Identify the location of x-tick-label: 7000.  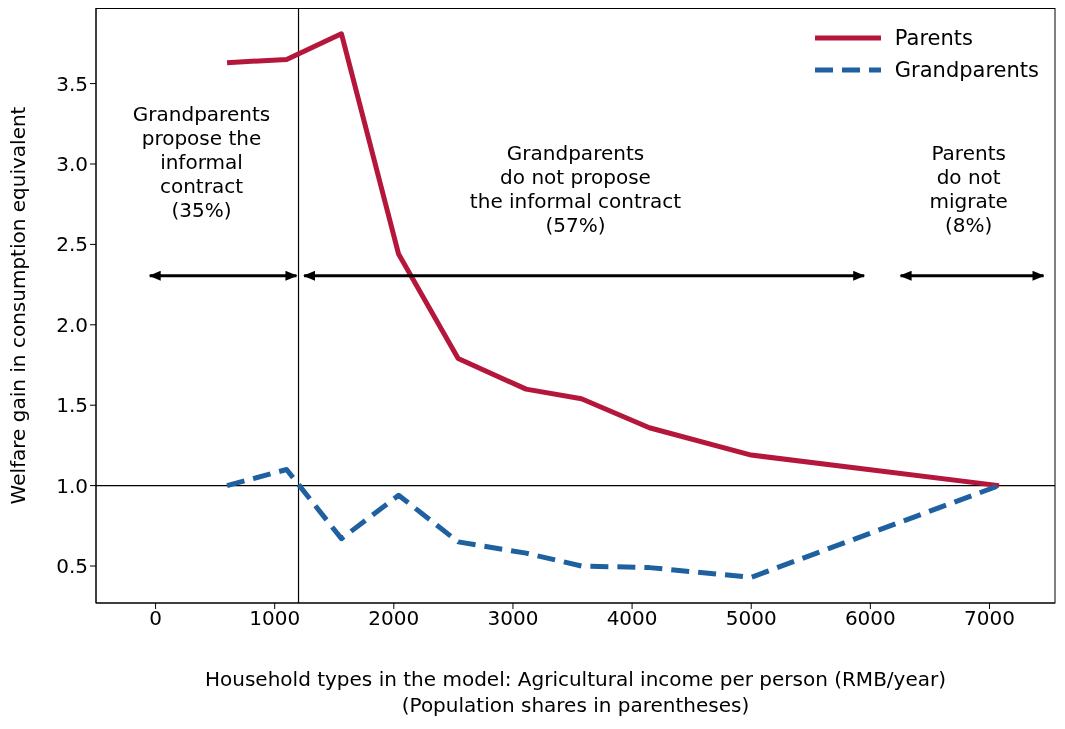
(989, 618).